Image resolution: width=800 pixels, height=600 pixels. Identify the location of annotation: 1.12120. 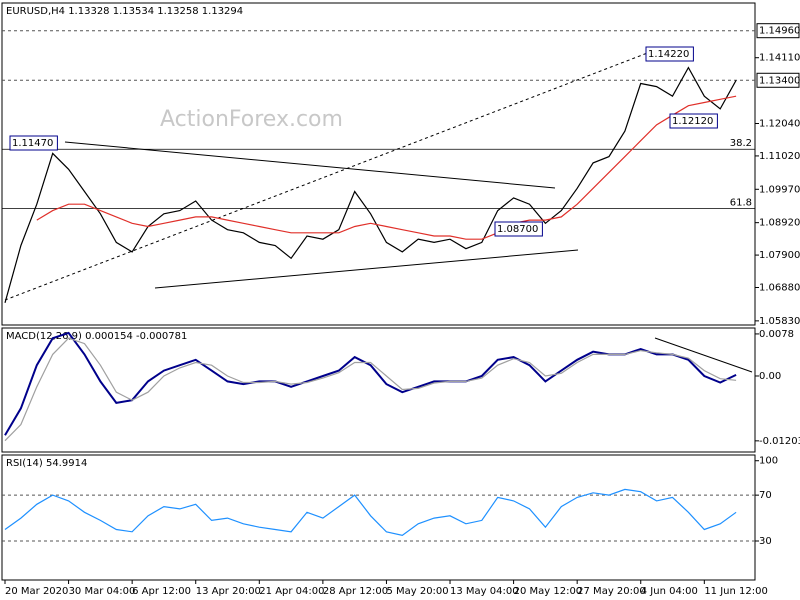
(692, 121).